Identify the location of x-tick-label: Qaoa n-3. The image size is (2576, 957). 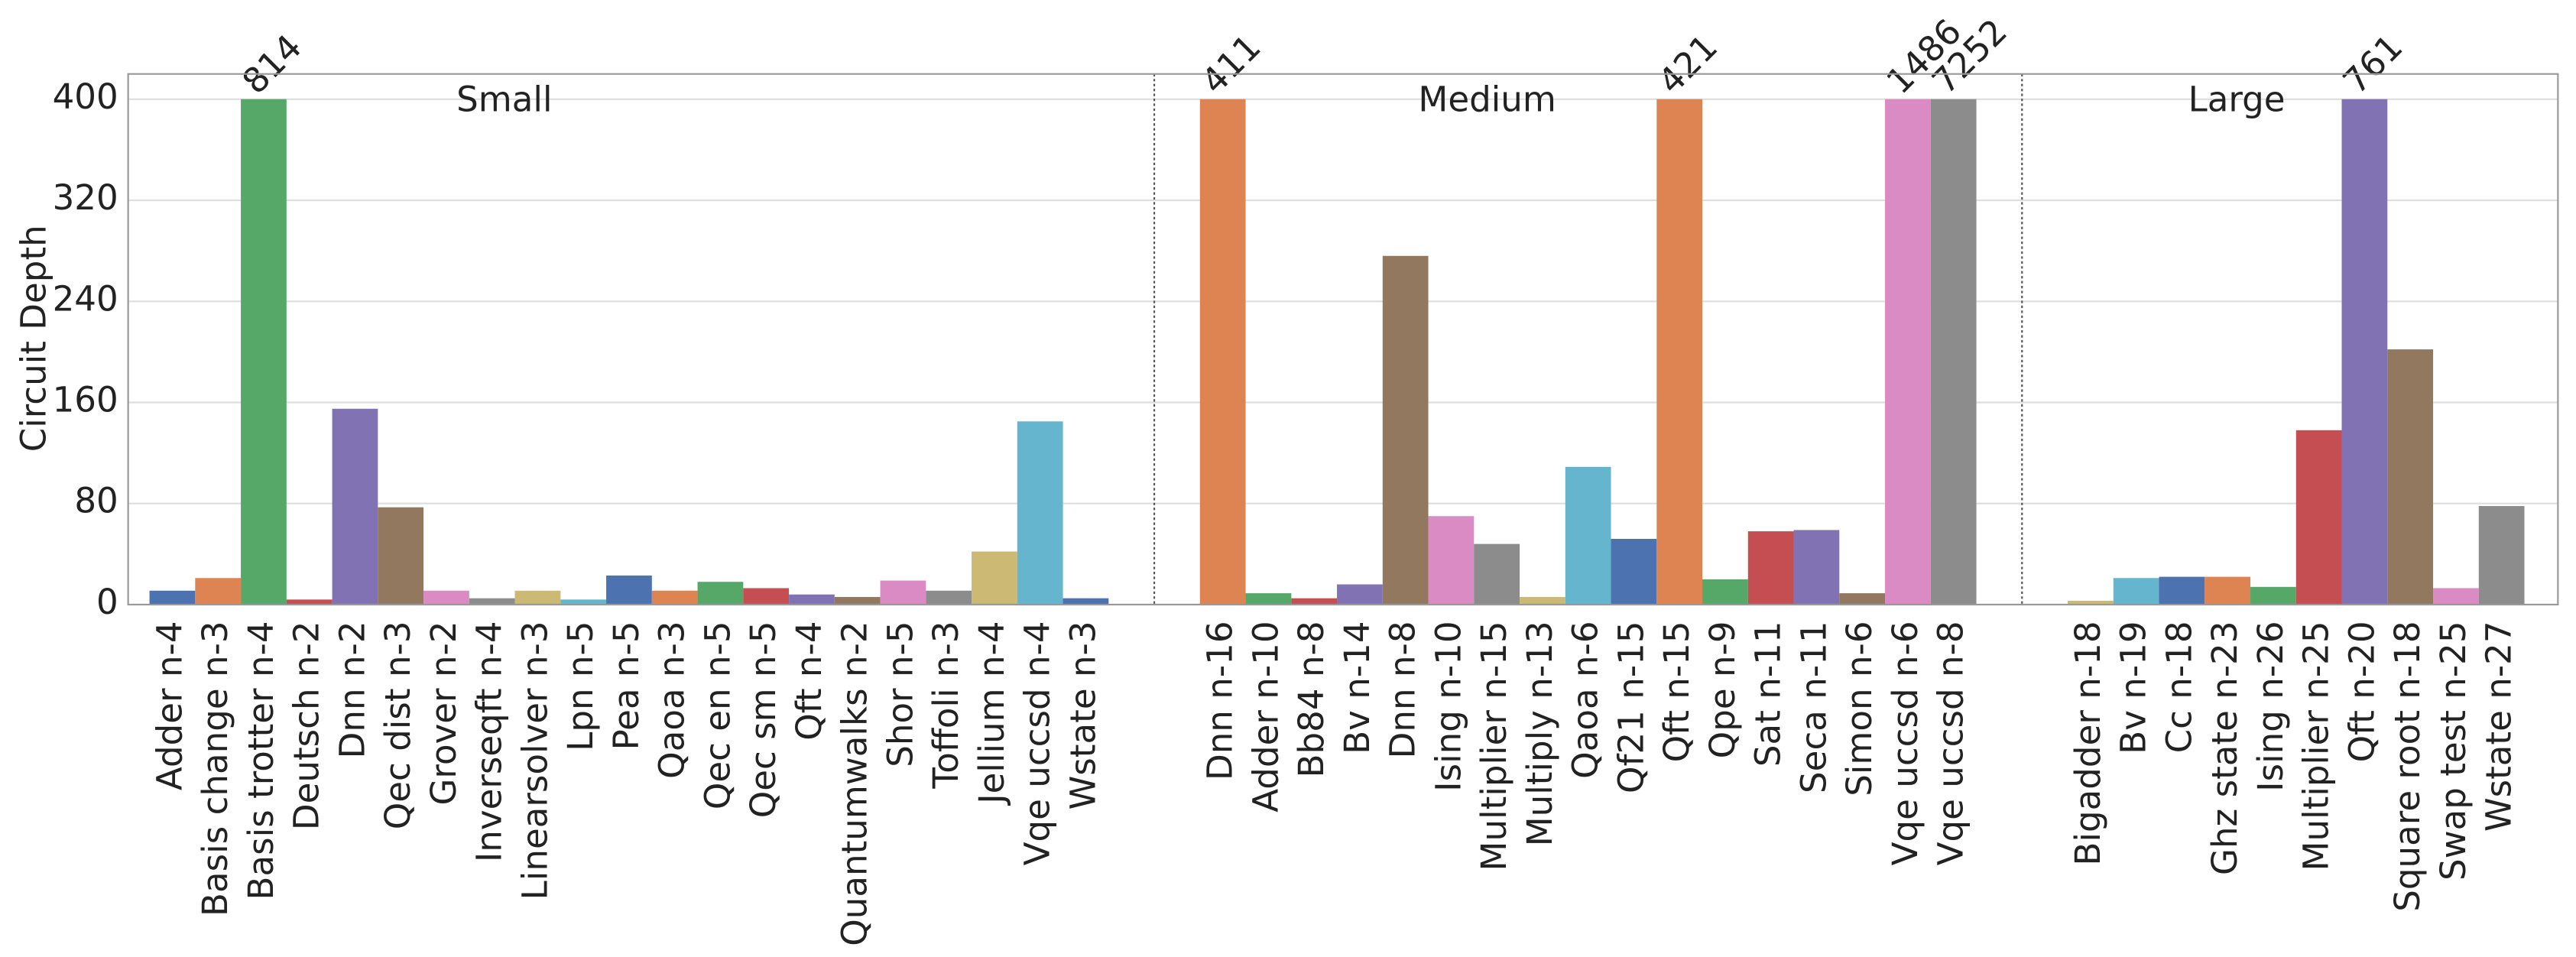
(672, 699).